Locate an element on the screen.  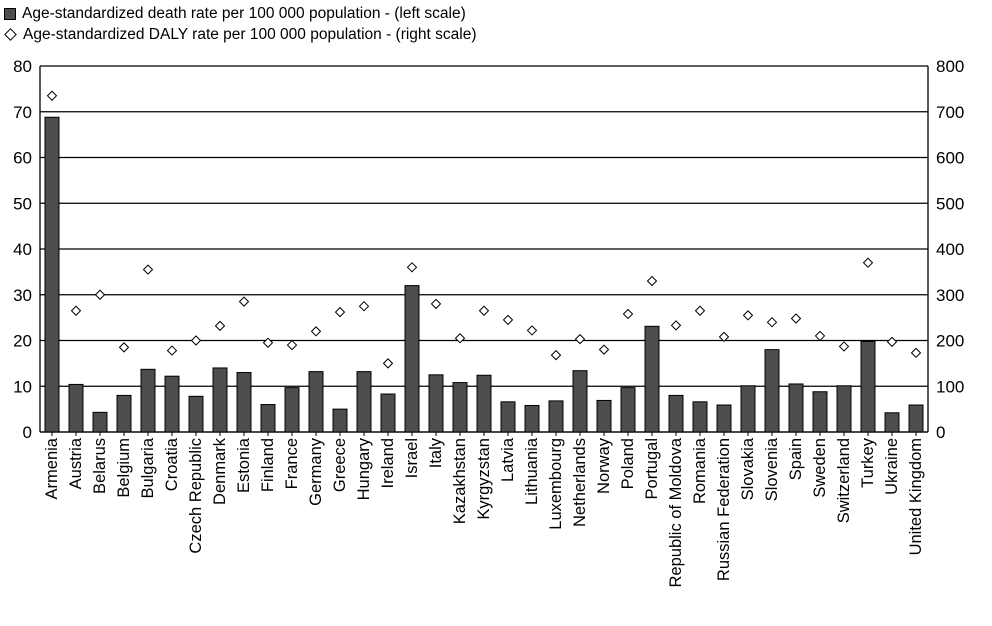
y-tick-label-left: 10 is located at coordinates (22, 386).